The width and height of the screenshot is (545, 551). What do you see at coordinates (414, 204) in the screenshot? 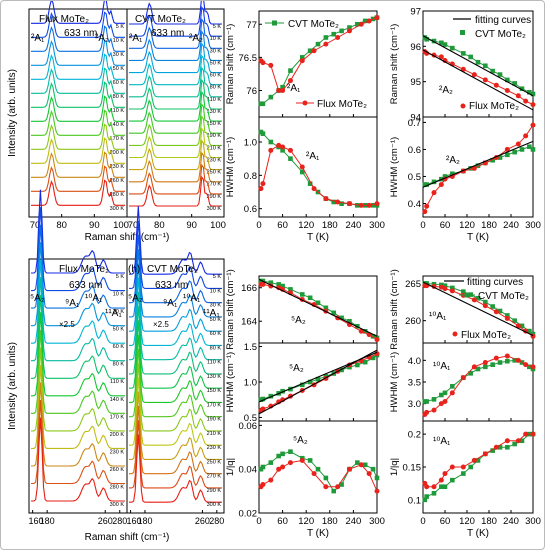
I see `hwhm_2A2-ytick-label: 0.4` at bounding box center [414, 204].